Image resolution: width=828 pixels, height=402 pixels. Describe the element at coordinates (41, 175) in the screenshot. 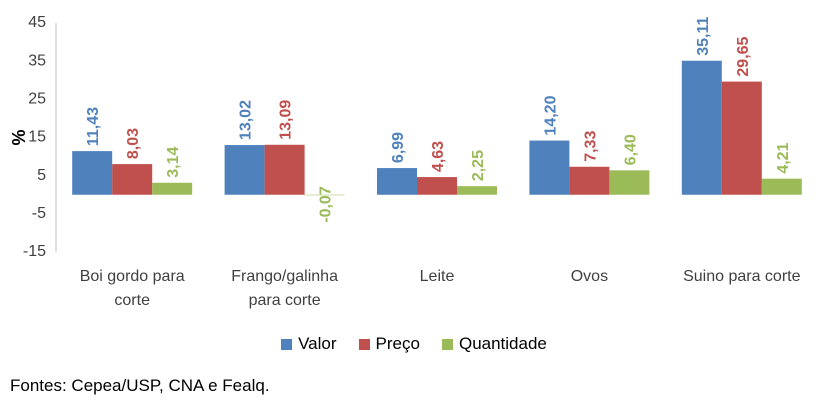

I see `y-tick-label: 5` at that location.